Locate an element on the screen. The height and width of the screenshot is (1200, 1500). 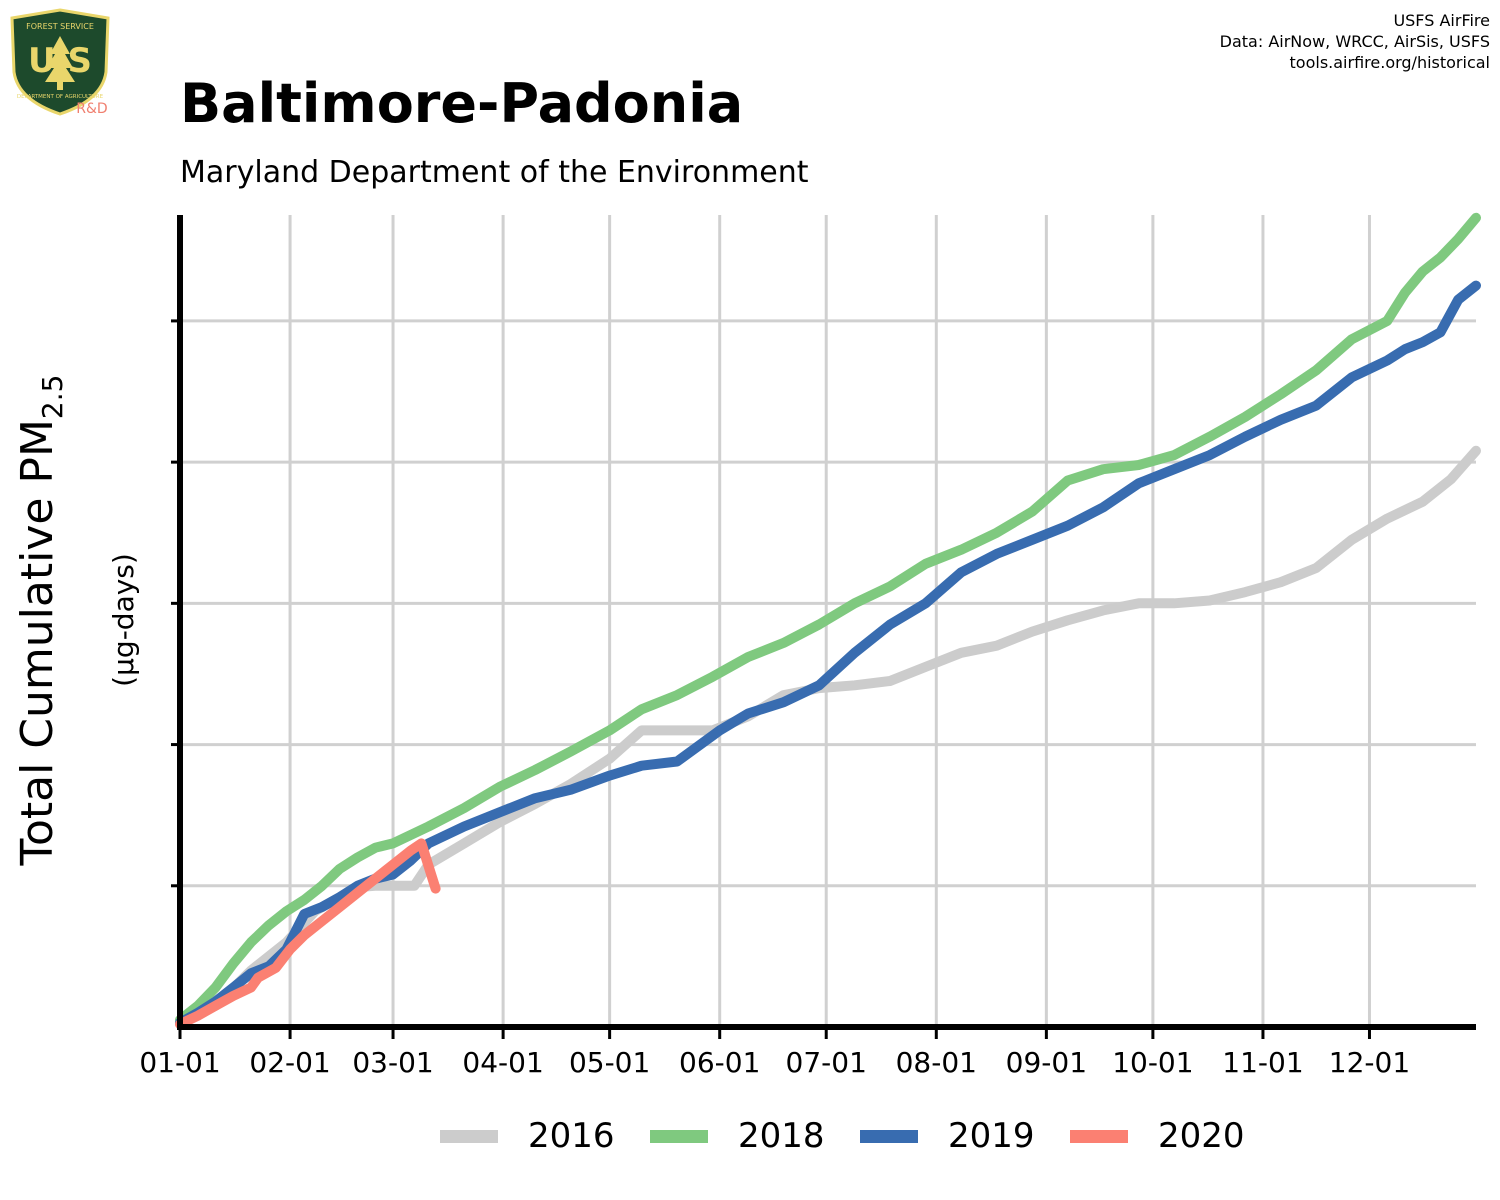
x-tick-label-01-01: 01-01 is located at coordinates (179, 1062).